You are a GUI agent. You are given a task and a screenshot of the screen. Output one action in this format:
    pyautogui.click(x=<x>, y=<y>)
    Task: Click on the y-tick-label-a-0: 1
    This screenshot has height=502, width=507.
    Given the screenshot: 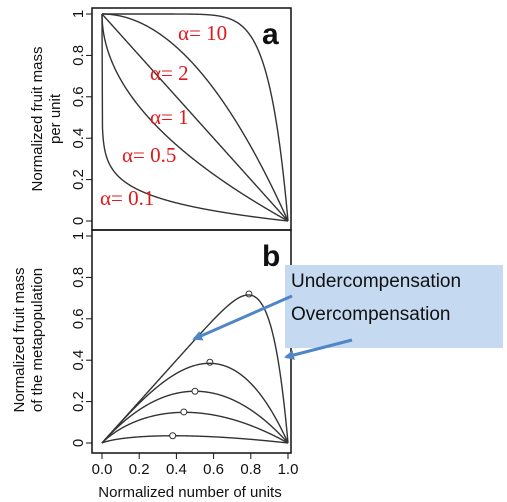 What is the action you would take?
    pyautogui.click(x=78, y=14)
    